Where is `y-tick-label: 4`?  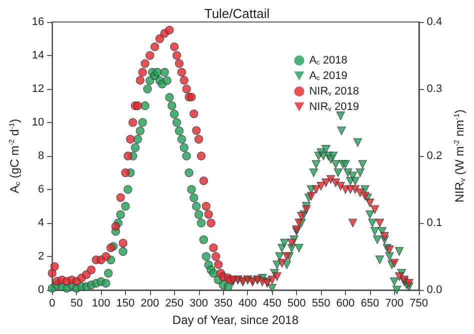
y-tick-label: 4 is located at coordinates (41, 223).